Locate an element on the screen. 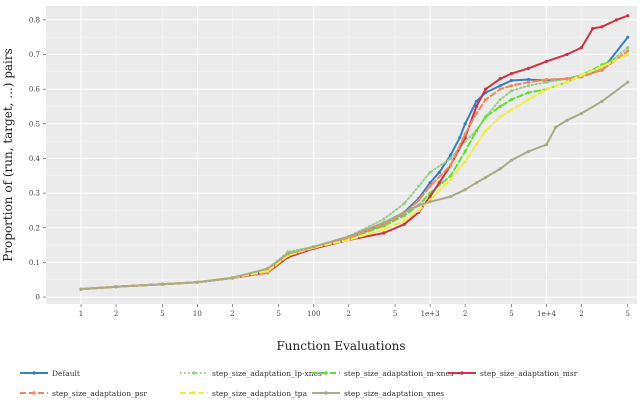 Image resolution: width=640 pixels, height=401 pixels. legend-label: Default is located at coordinates (66, 373).